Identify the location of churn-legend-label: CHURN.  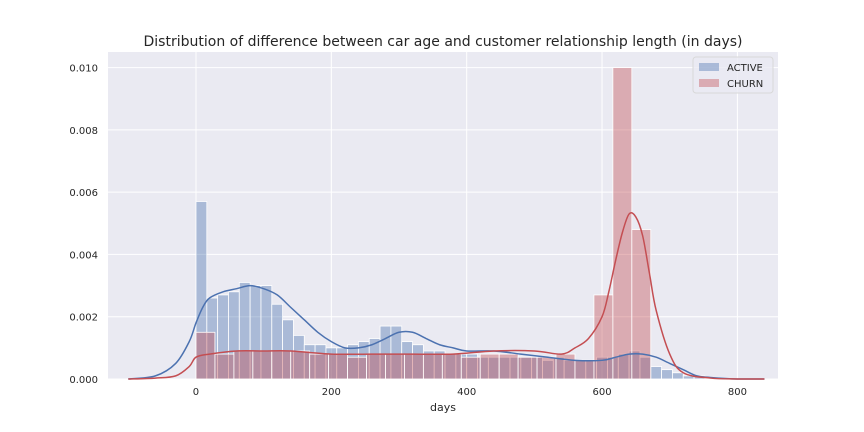
(745, 84).